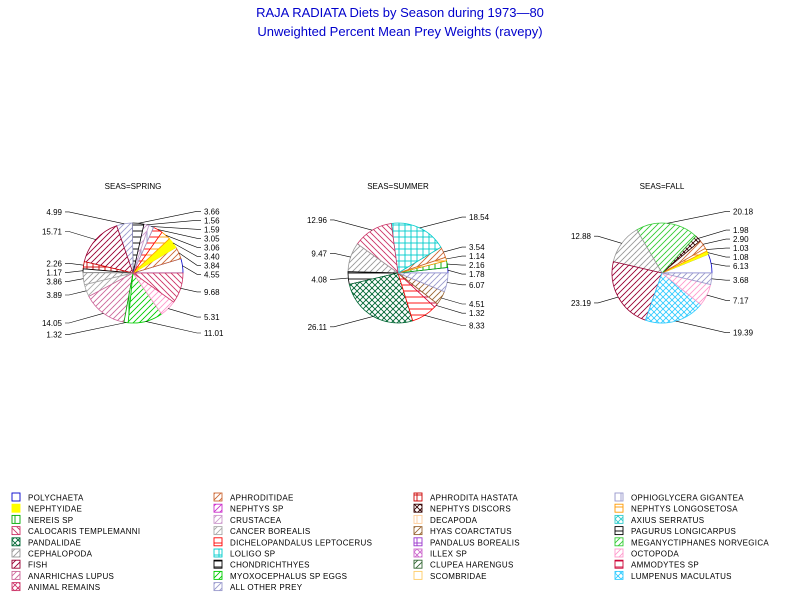  What do you see at coordinates (458, 576) in the screenshot?
I see `legend-label: SCOMBRIDAE` at bounding box center [458, 576].